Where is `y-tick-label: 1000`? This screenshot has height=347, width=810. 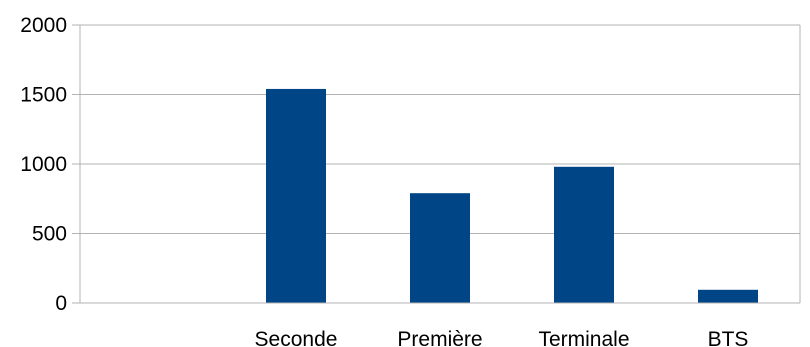
y-tick-label: 1000 is located at coordinates (43, 164).